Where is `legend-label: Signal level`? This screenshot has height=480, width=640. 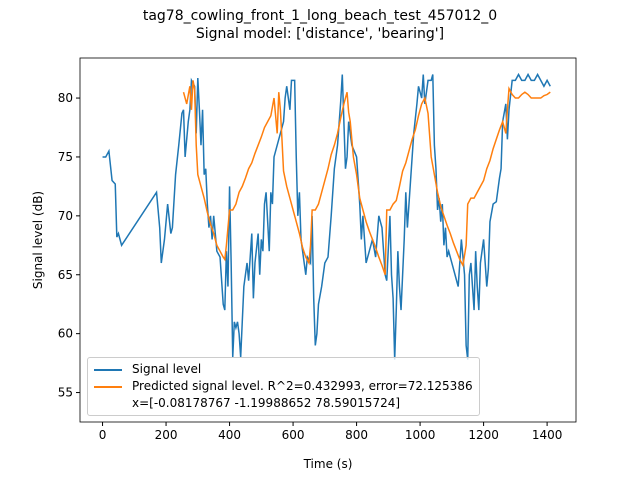 legend-label: Signal level is located at coordinates (167, 369).